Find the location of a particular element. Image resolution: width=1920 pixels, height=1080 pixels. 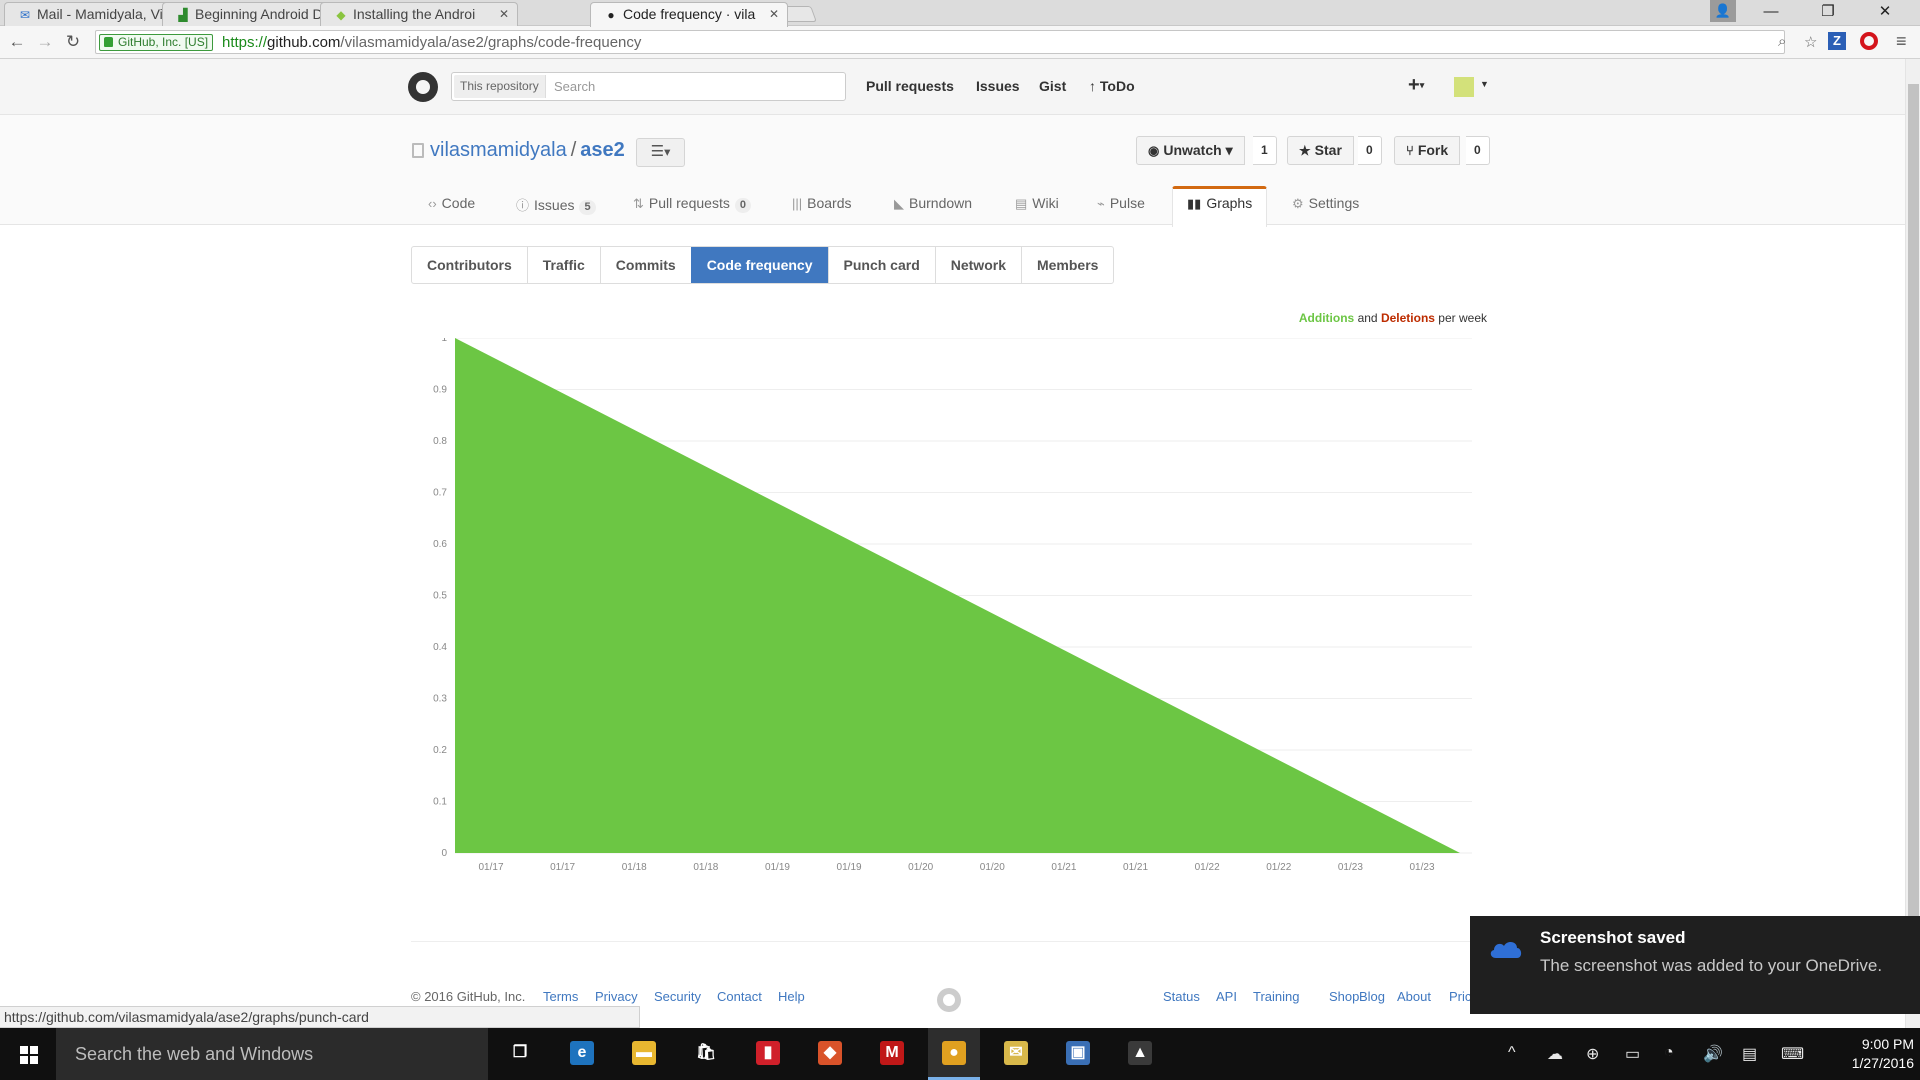

star-button: ★ Star is located at coordinates (1320, 150).